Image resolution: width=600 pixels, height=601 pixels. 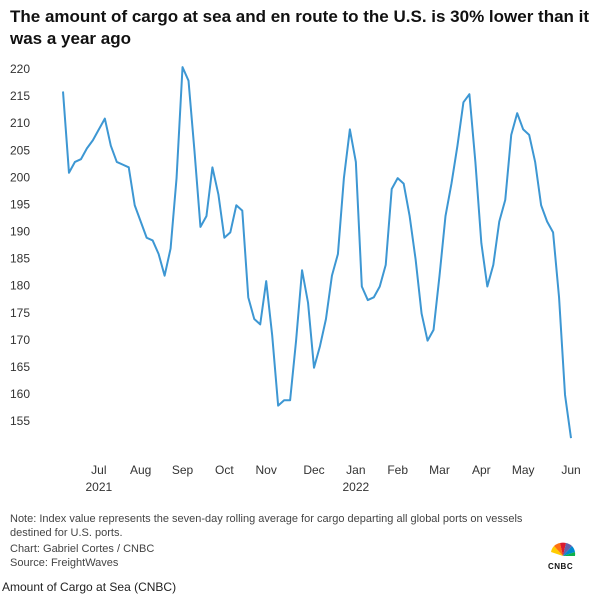 What do you see at coordinates (561, 566) in the screenshot?
I see `logo-text: CNBC` at bounding box center [561, 566].